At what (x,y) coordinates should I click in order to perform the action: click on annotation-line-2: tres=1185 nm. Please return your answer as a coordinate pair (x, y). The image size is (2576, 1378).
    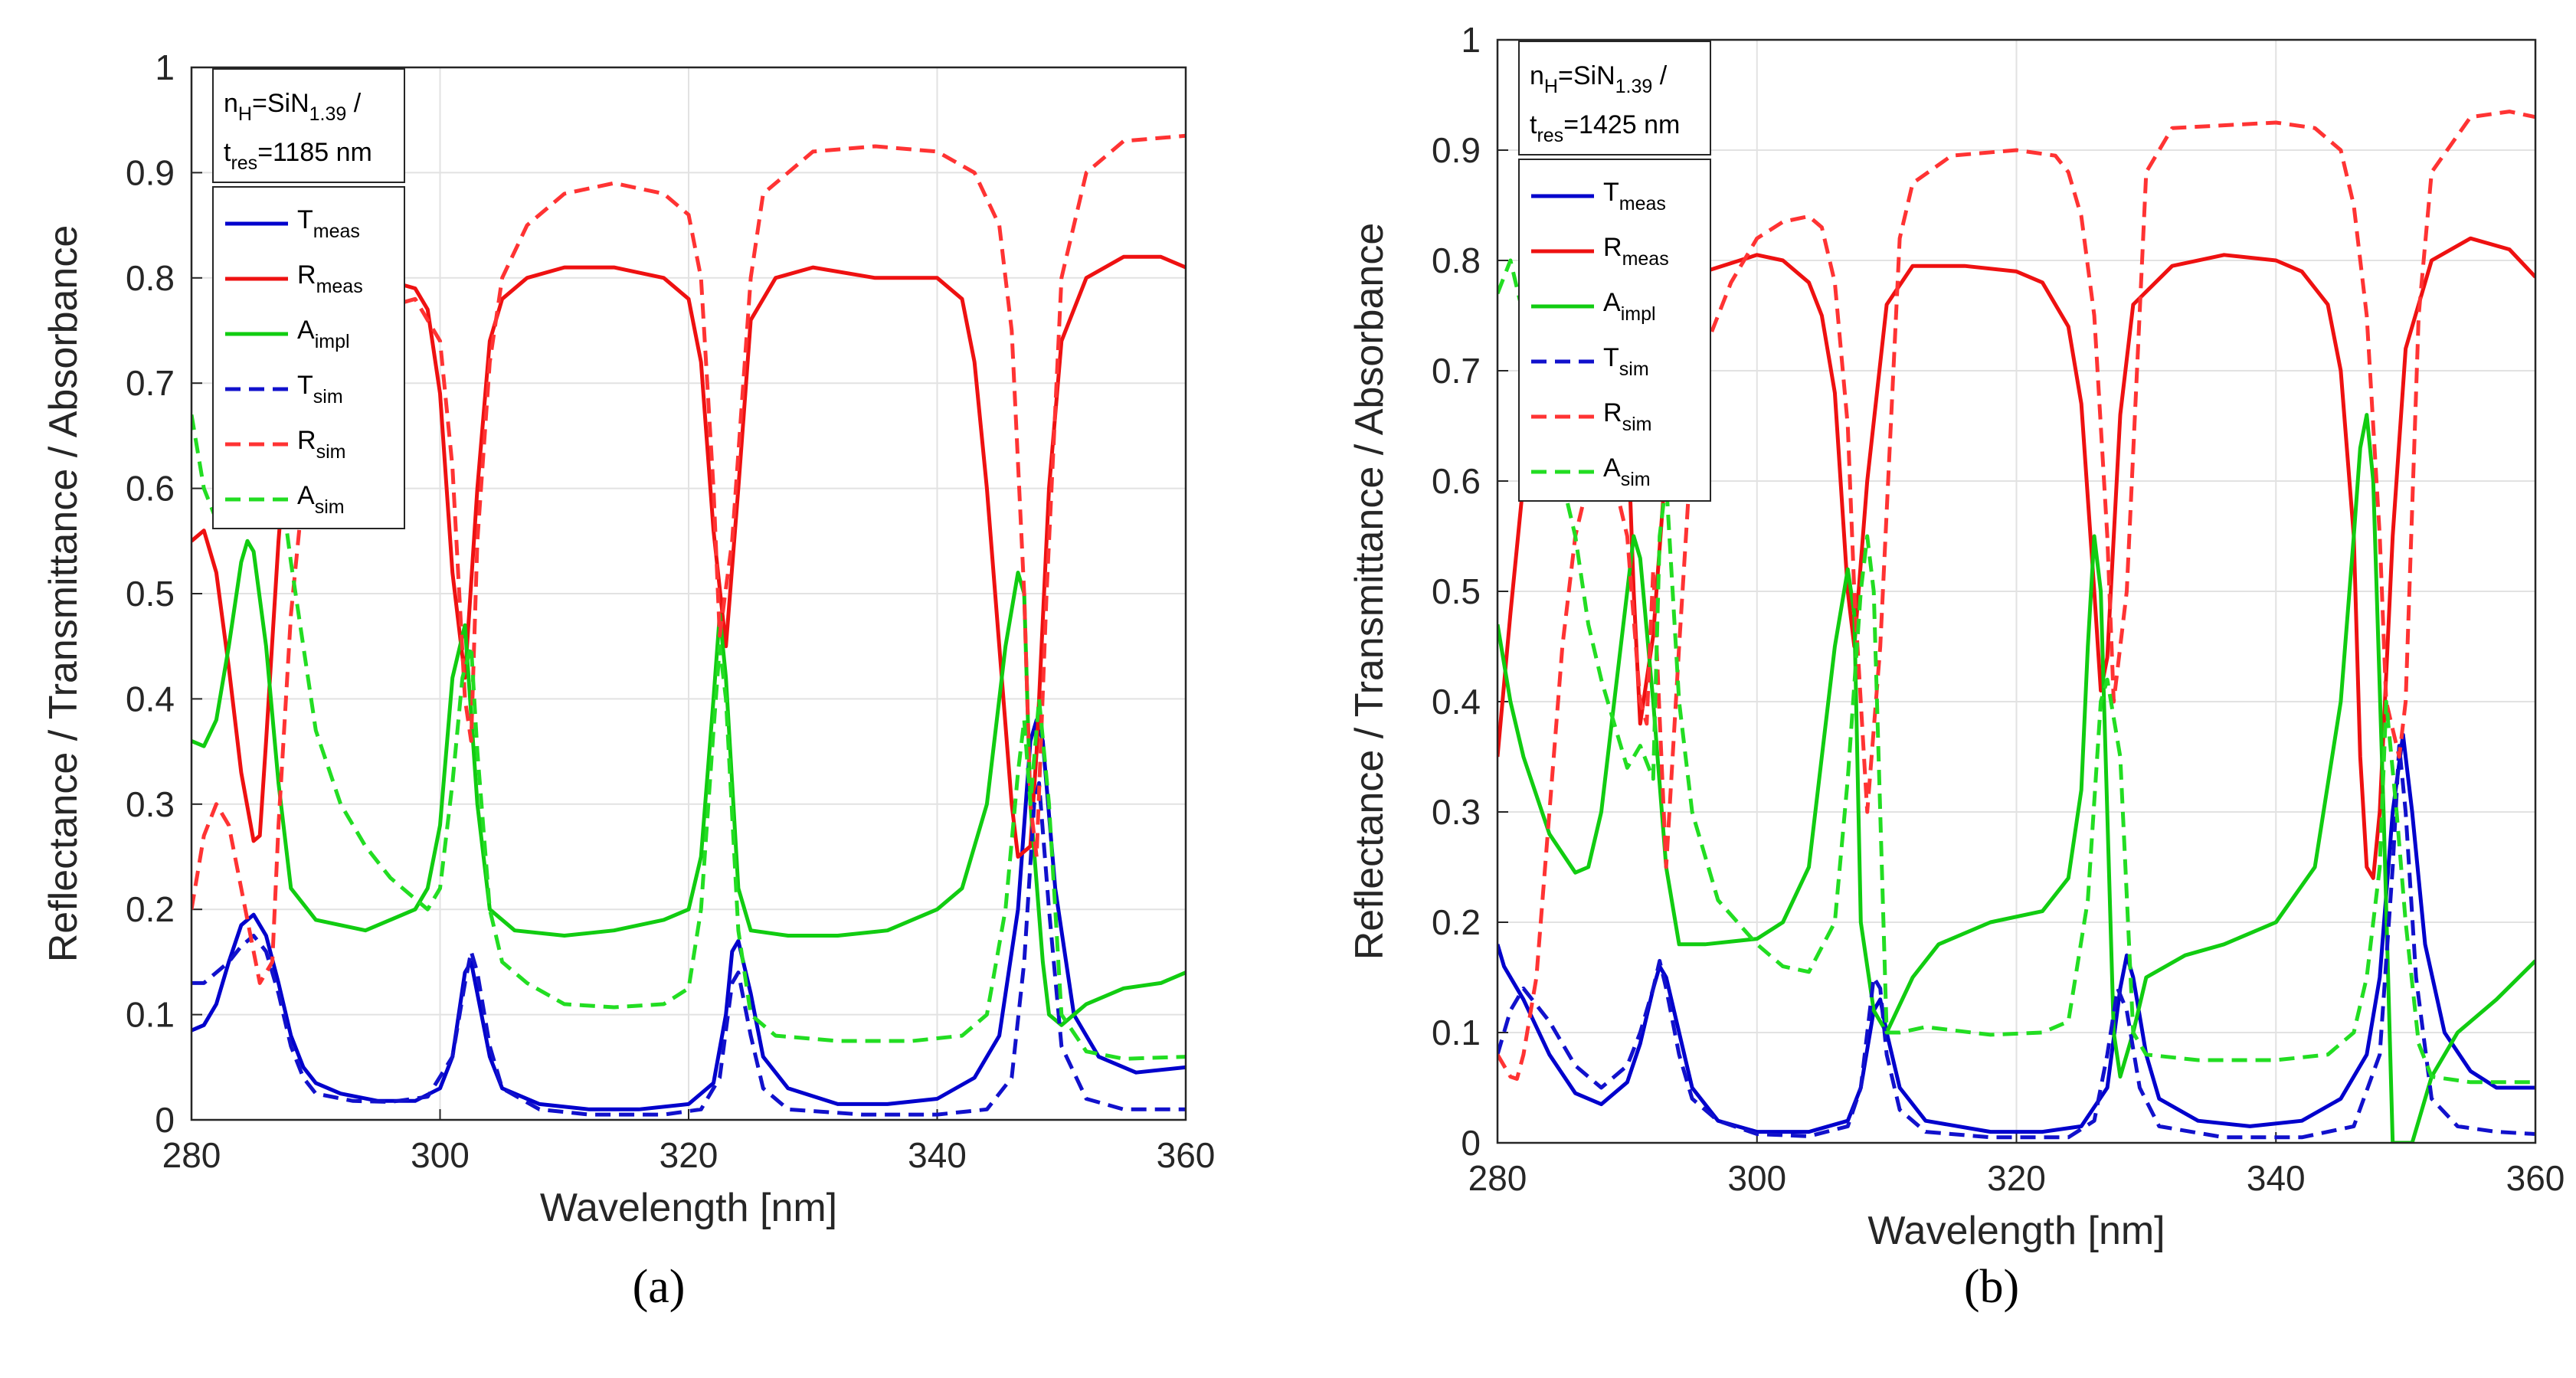
    Looking at the image, I should click on (298, 156).